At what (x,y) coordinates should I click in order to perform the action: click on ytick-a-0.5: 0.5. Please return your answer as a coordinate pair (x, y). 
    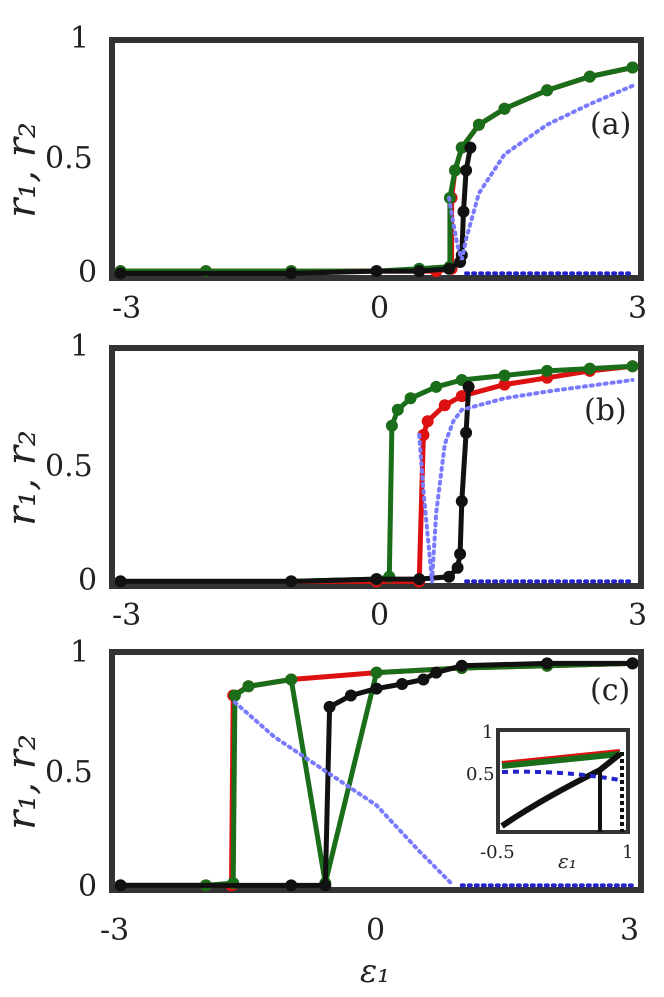
    Looking at the image, I should click on (69, 158).